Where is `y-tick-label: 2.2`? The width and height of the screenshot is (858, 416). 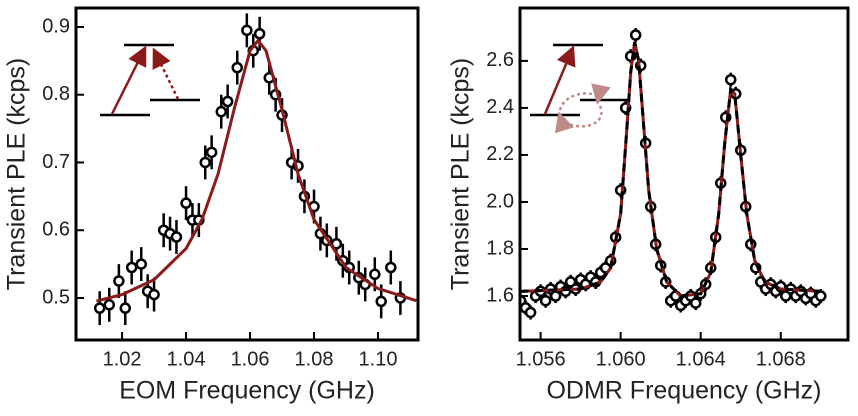
y-tick-label: 2.2 is located at coordinates (500, 154).